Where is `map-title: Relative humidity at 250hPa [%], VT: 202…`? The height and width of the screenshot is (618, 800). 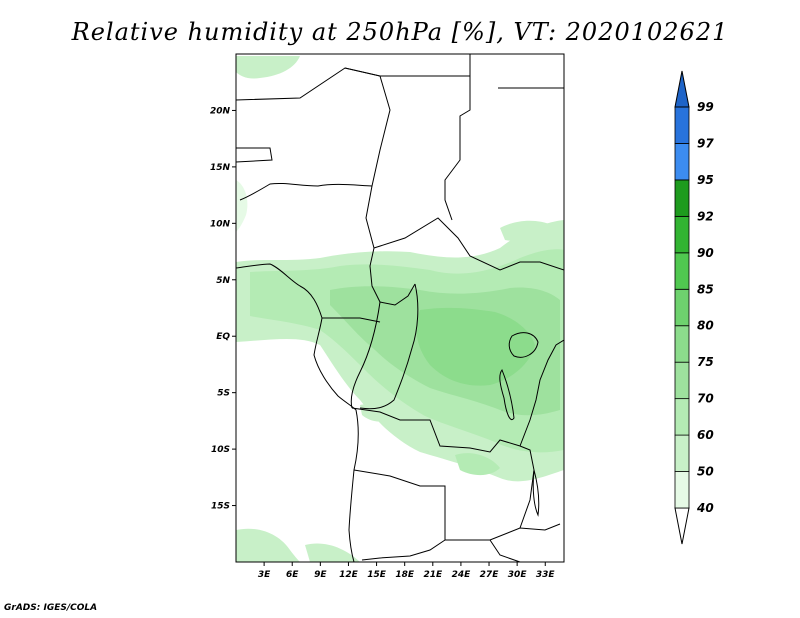 map-title: Relative humidity at 250hPa [%], VT: 202… is located at coordinates (400, 32).